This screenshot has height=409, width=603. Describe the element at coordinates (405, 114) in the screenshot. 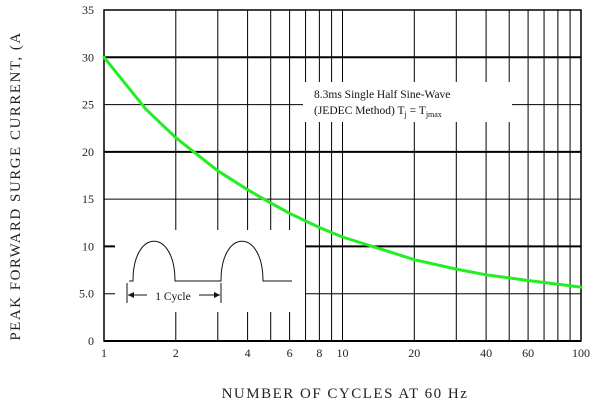

I see `annotation-subscript-j: j` at that location.